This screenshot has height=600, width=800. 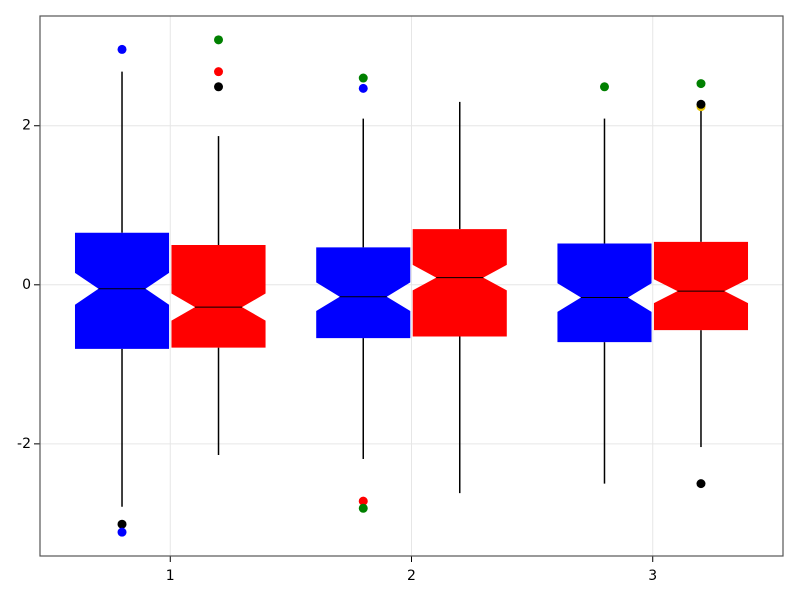 What do you see at coordinates (26, 285) in the screenshot?
I see `y-tick-label: 0` at bounding box center [26, 285].